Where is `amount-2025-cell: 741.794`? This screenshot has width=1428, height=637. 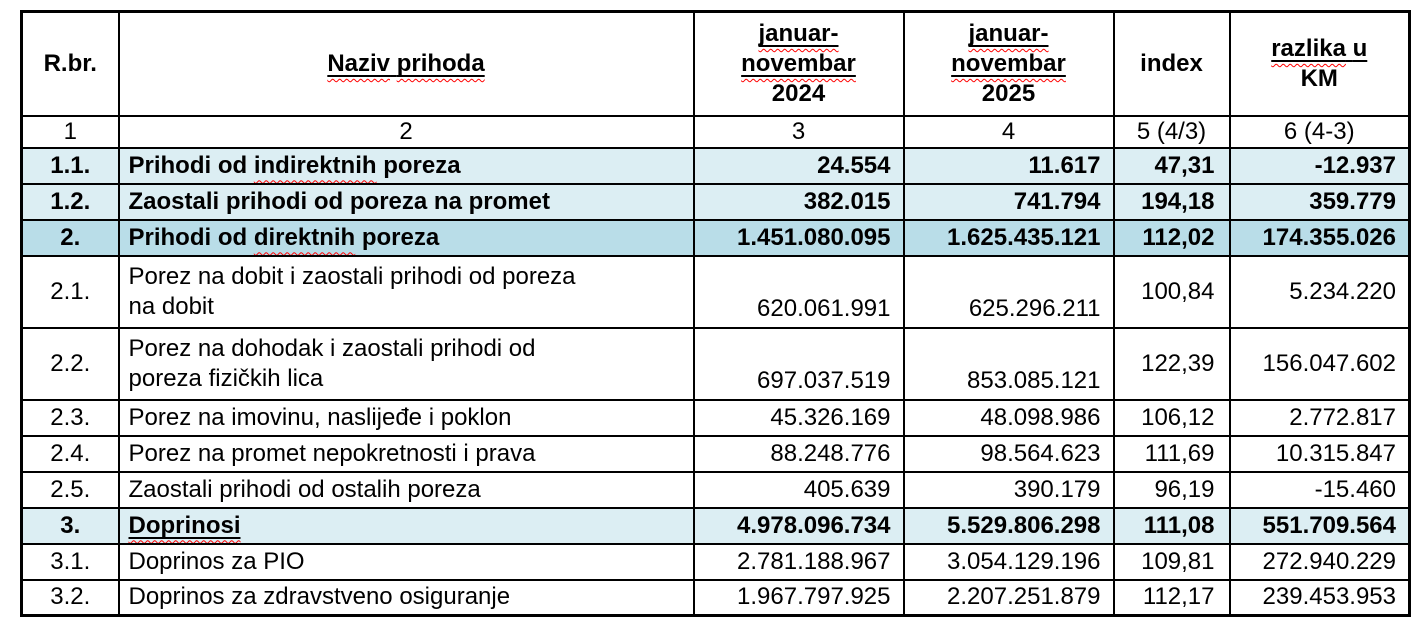
amount-2025-cell: 741.794 is located at coordinates (1008, 201).